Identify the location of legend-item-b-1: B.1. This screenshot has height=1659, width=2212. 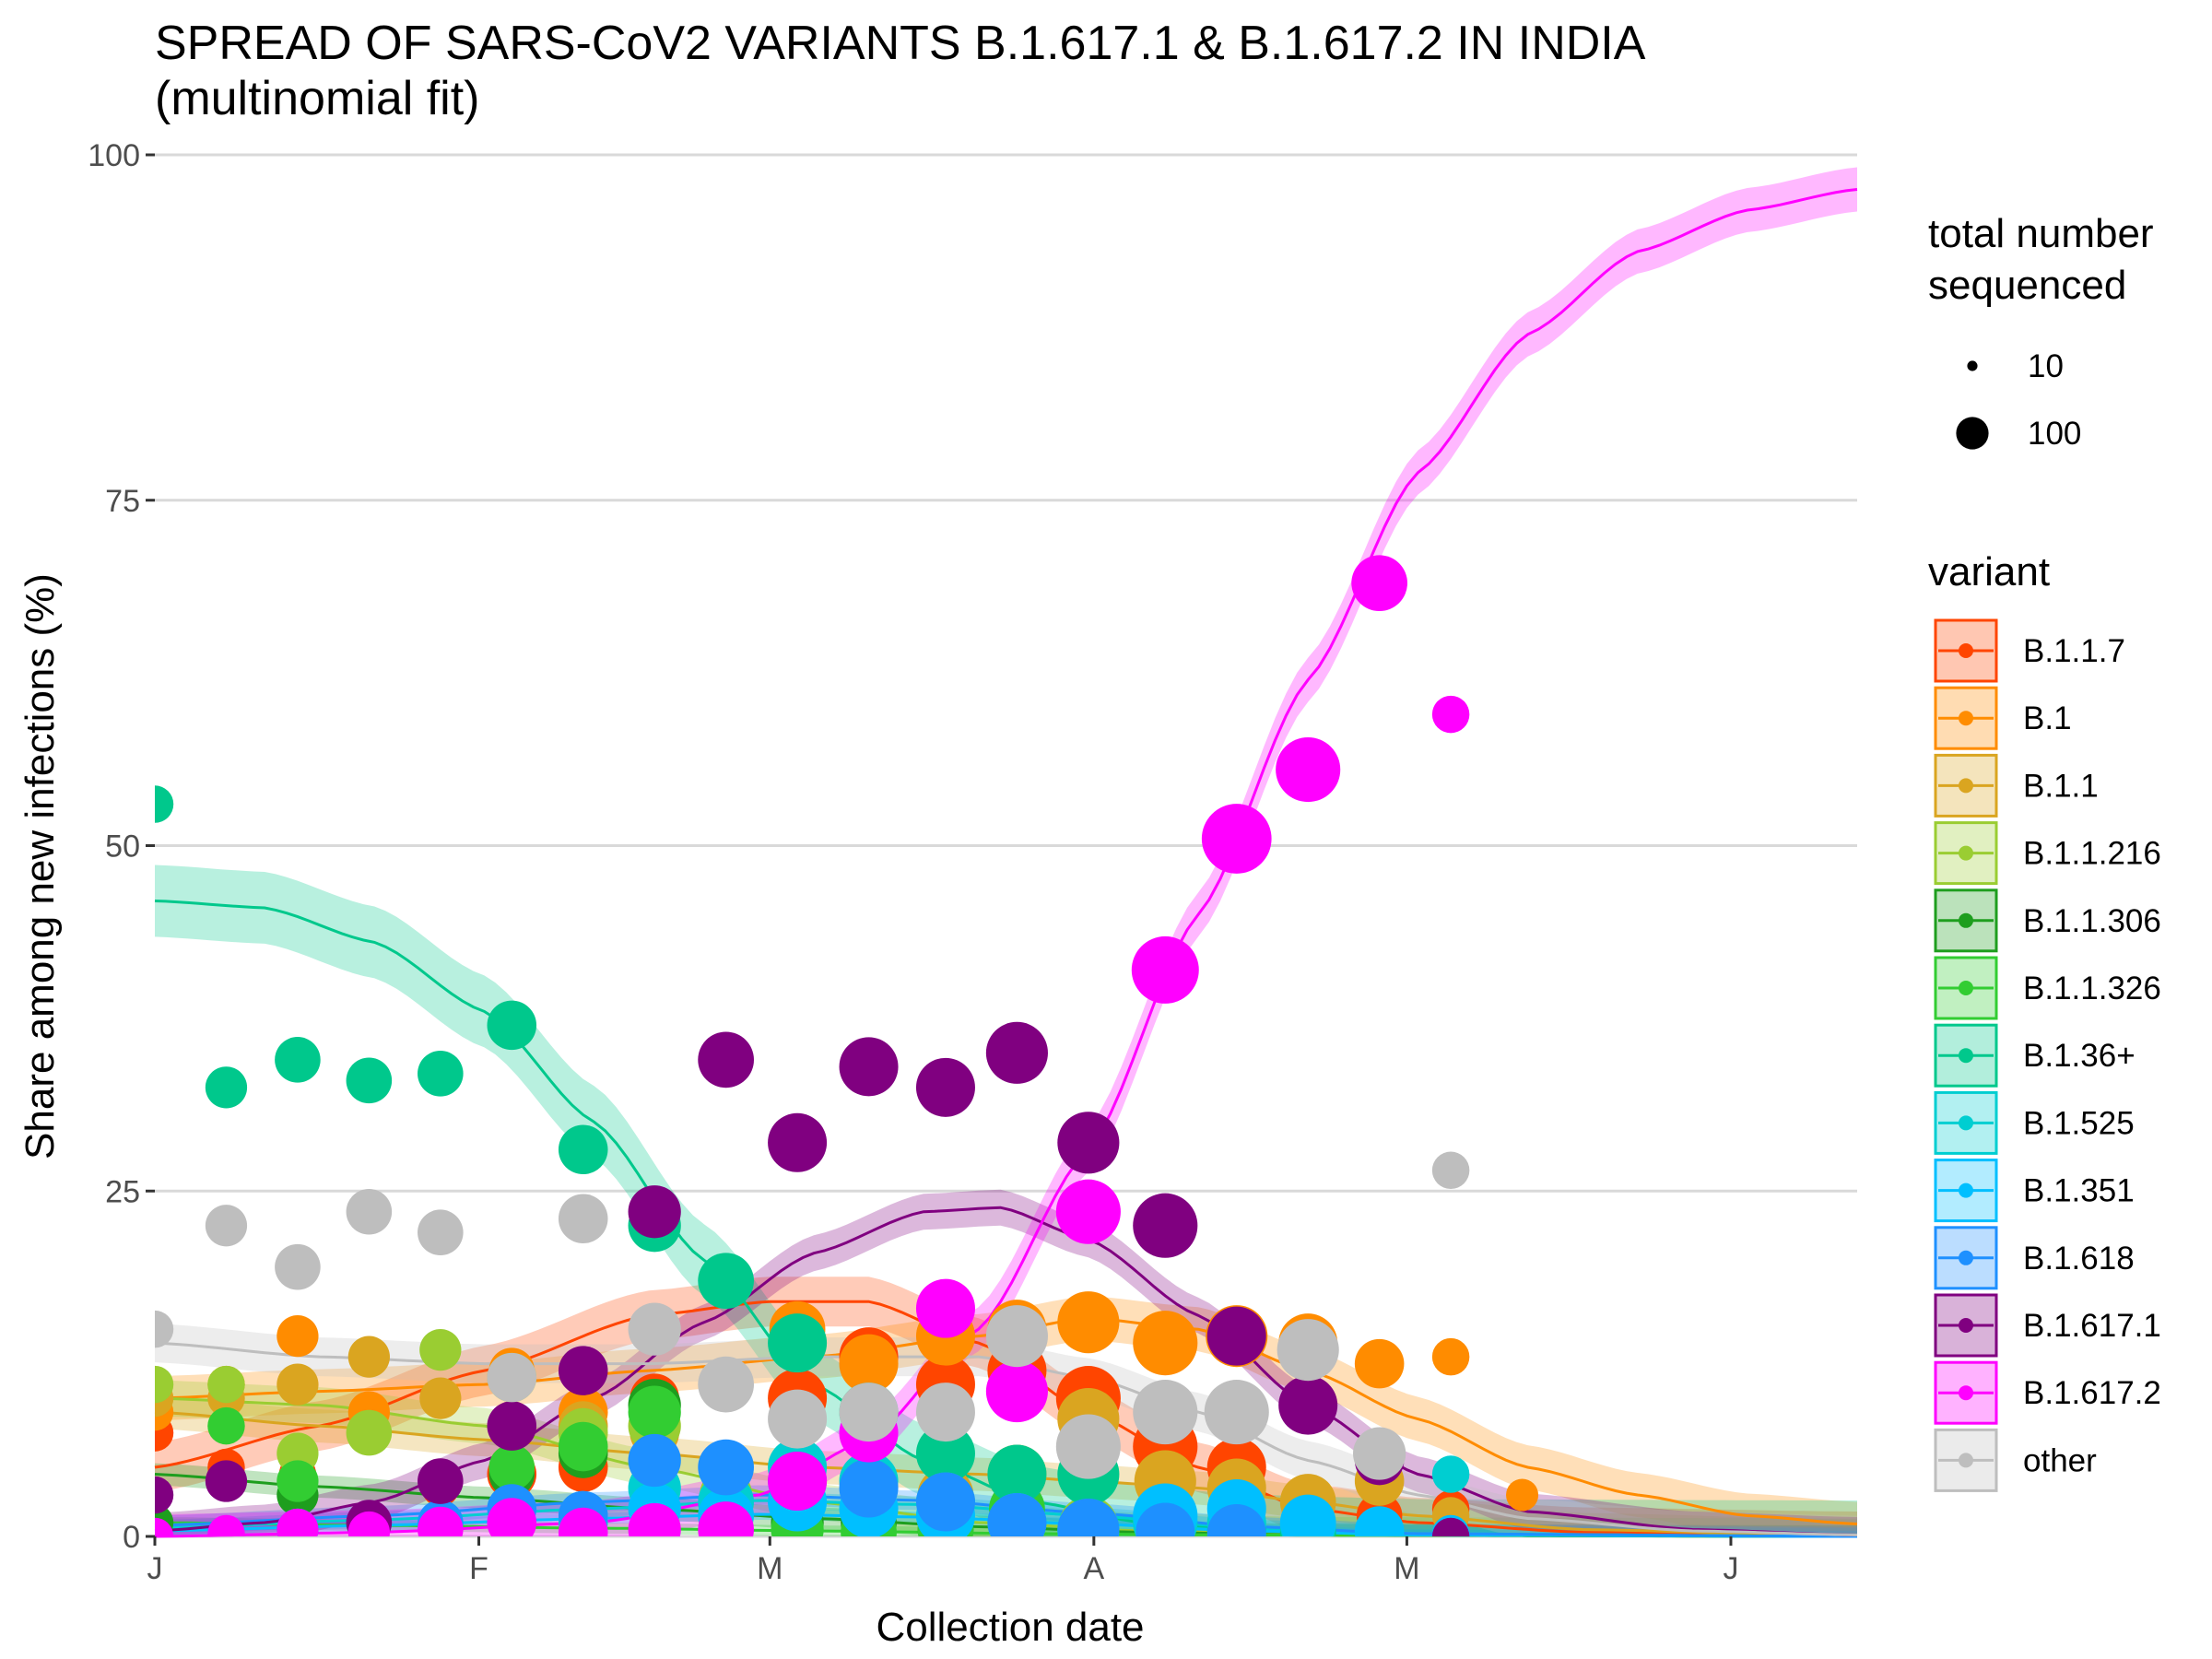
(2003, 718).